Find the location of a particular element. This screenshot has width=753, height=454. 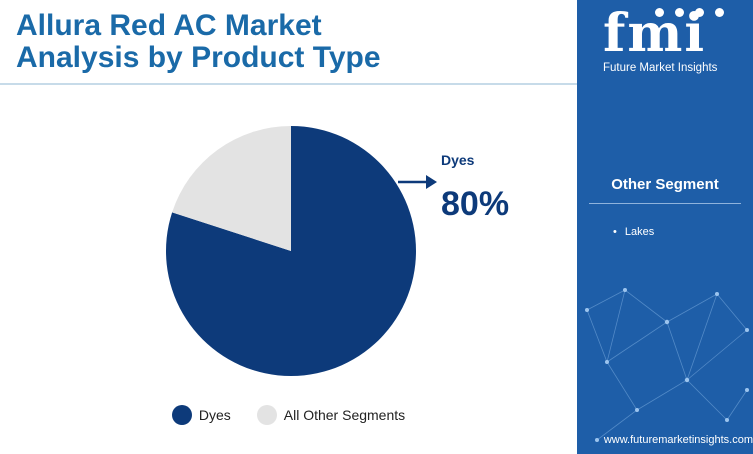

title-divider is located at coordinates (288, 84).